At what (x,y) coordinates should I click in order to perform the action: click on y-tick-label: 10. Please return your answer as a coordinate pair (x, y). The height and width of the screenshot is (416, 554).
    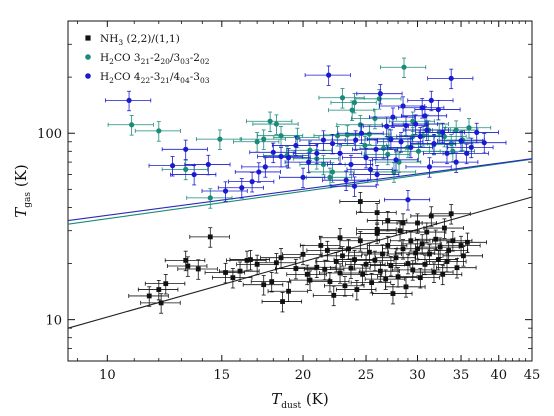
    Looking at the image, I should click on (53, 321).